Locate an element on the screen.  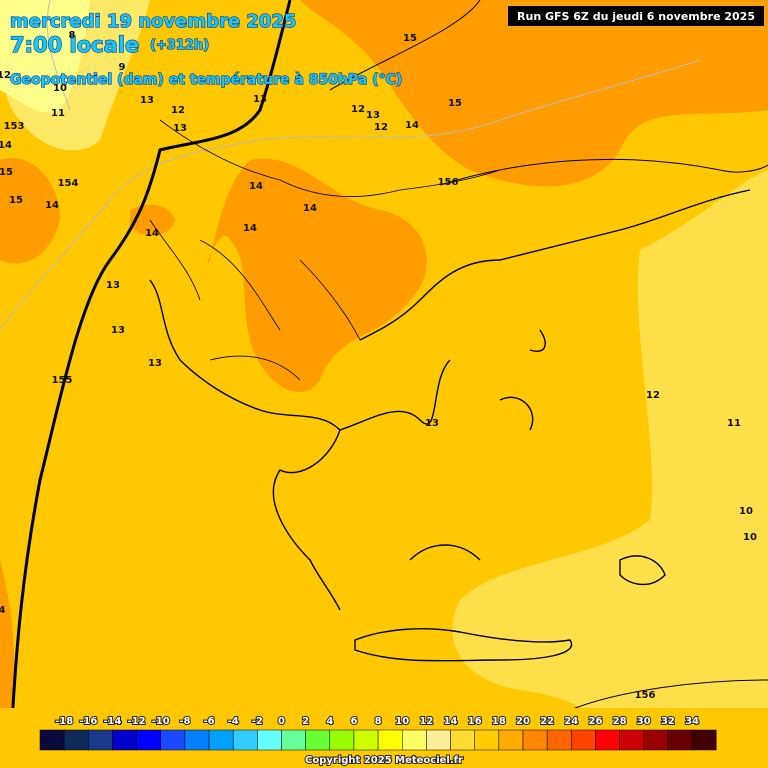
legend-tick-label: -12 is located at coordinates (137, 721).